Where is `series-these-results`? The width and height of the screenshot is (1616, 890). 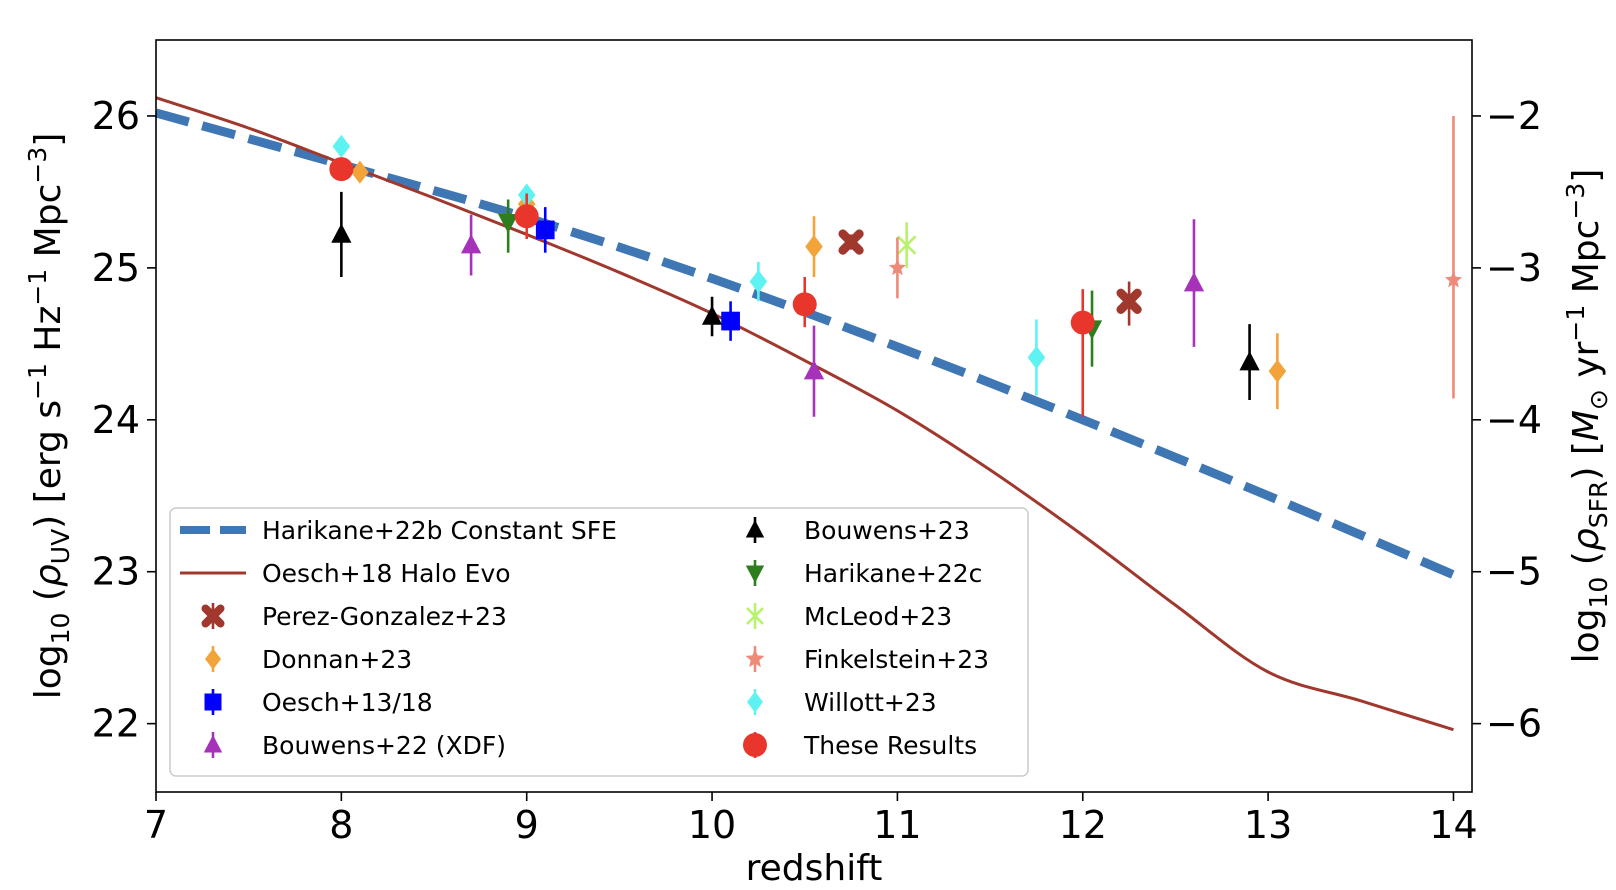 series-these-results is located at coordinates (712, 287).